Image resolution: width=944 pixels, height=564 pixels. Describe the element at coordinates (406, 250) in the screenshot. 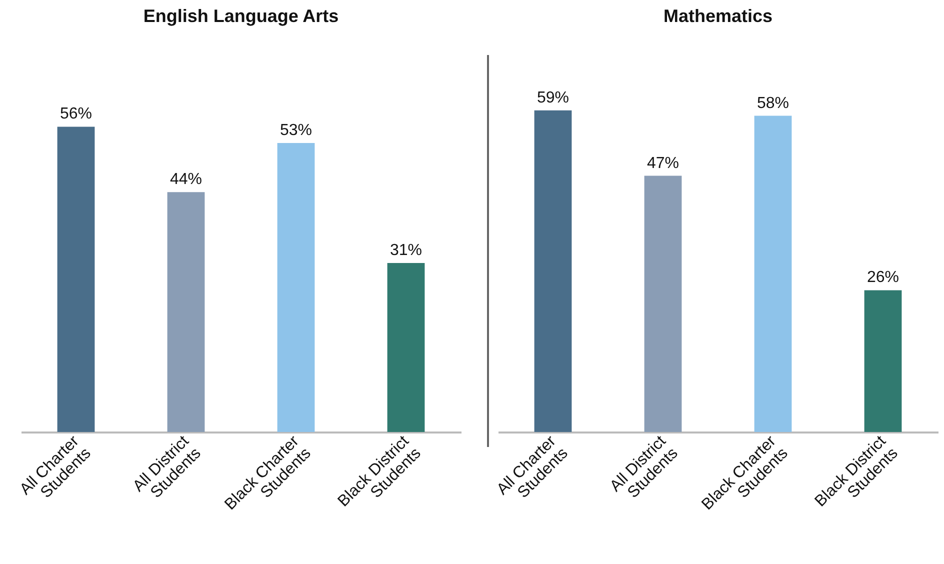

I see `data-label: 31%` at that location.